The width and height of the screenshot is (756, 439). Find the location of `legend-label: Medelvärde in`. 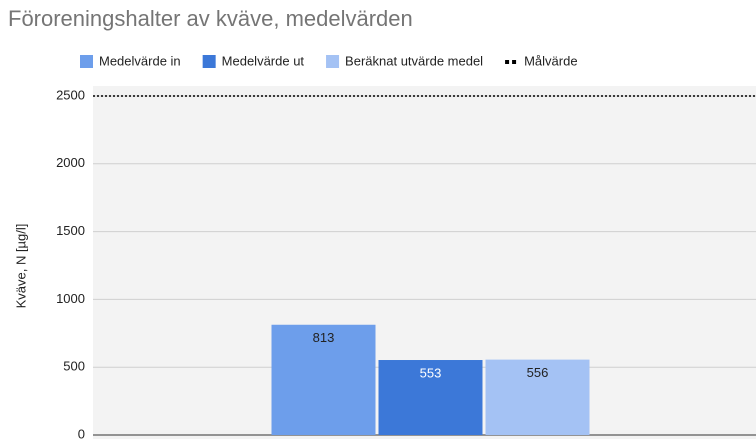

legend-label: Medelvärde in is located at coordinates (140, 60).